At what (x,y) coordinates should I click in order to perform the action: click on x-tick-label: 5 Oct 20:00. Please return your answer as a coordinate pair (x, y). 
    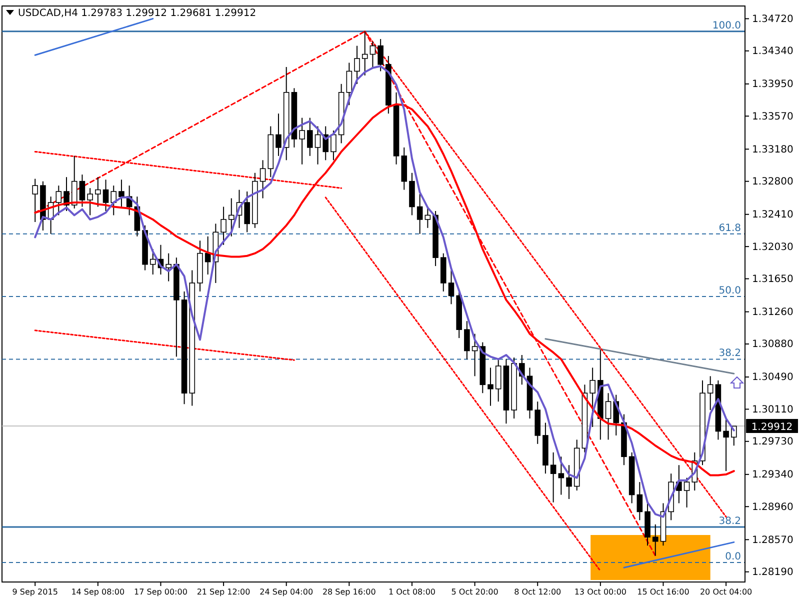
    Looking at the image, I should click on (474, 592).